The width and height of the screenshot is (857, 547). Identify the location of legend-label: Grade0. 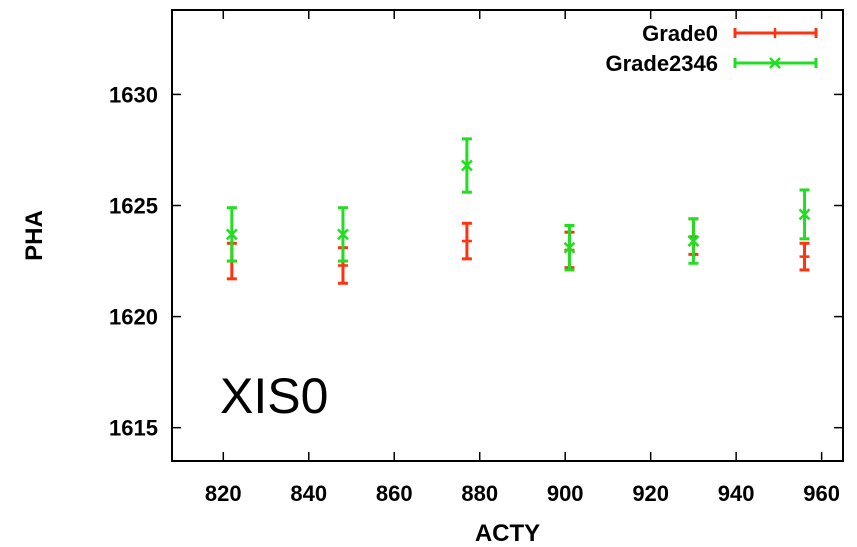
(680, 33).